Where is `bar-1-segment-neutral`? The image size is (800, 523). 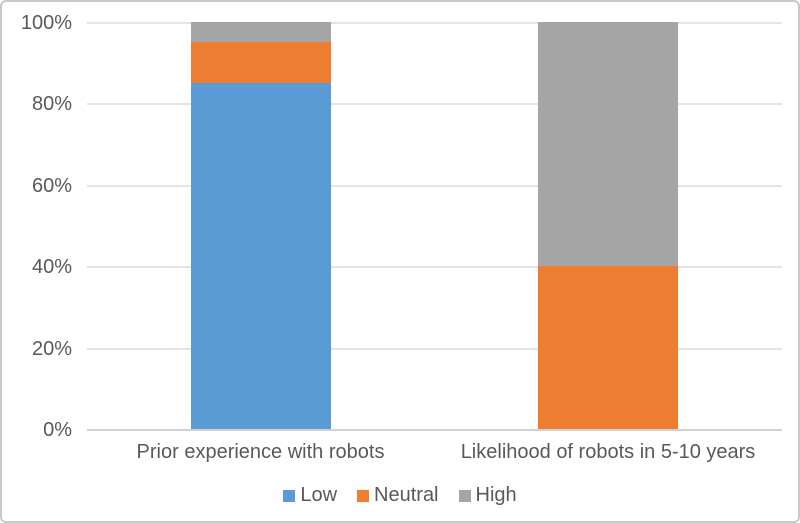 bar-1-segment-neutral is located at coordinates (608, 347).